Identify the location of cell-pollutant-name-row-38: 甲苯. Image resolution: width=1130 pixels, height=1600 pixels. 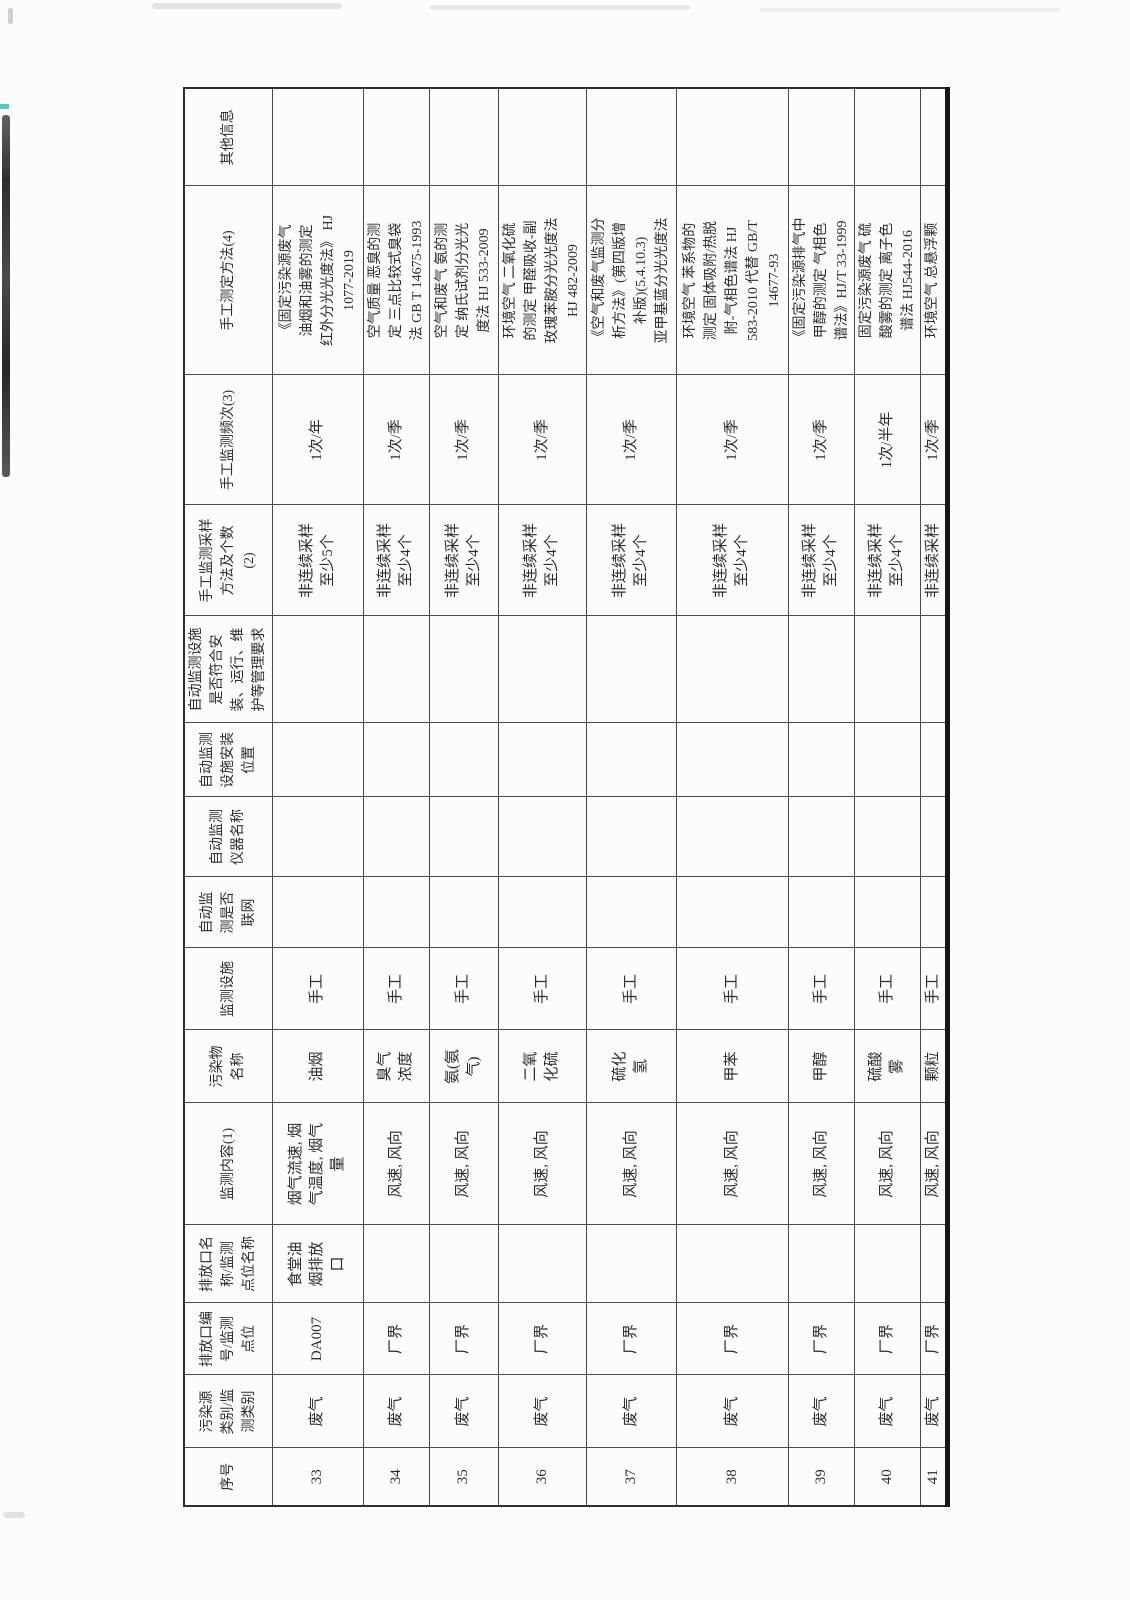
(732, 1066).